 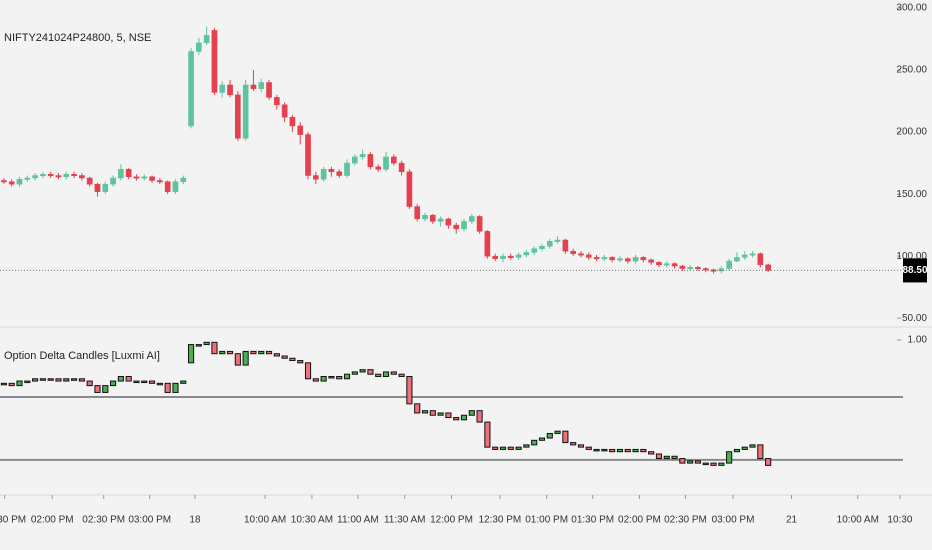 I want to click on indicator-title: Option Delta Candles [Luxmi AI], so click(x=82, y=356).